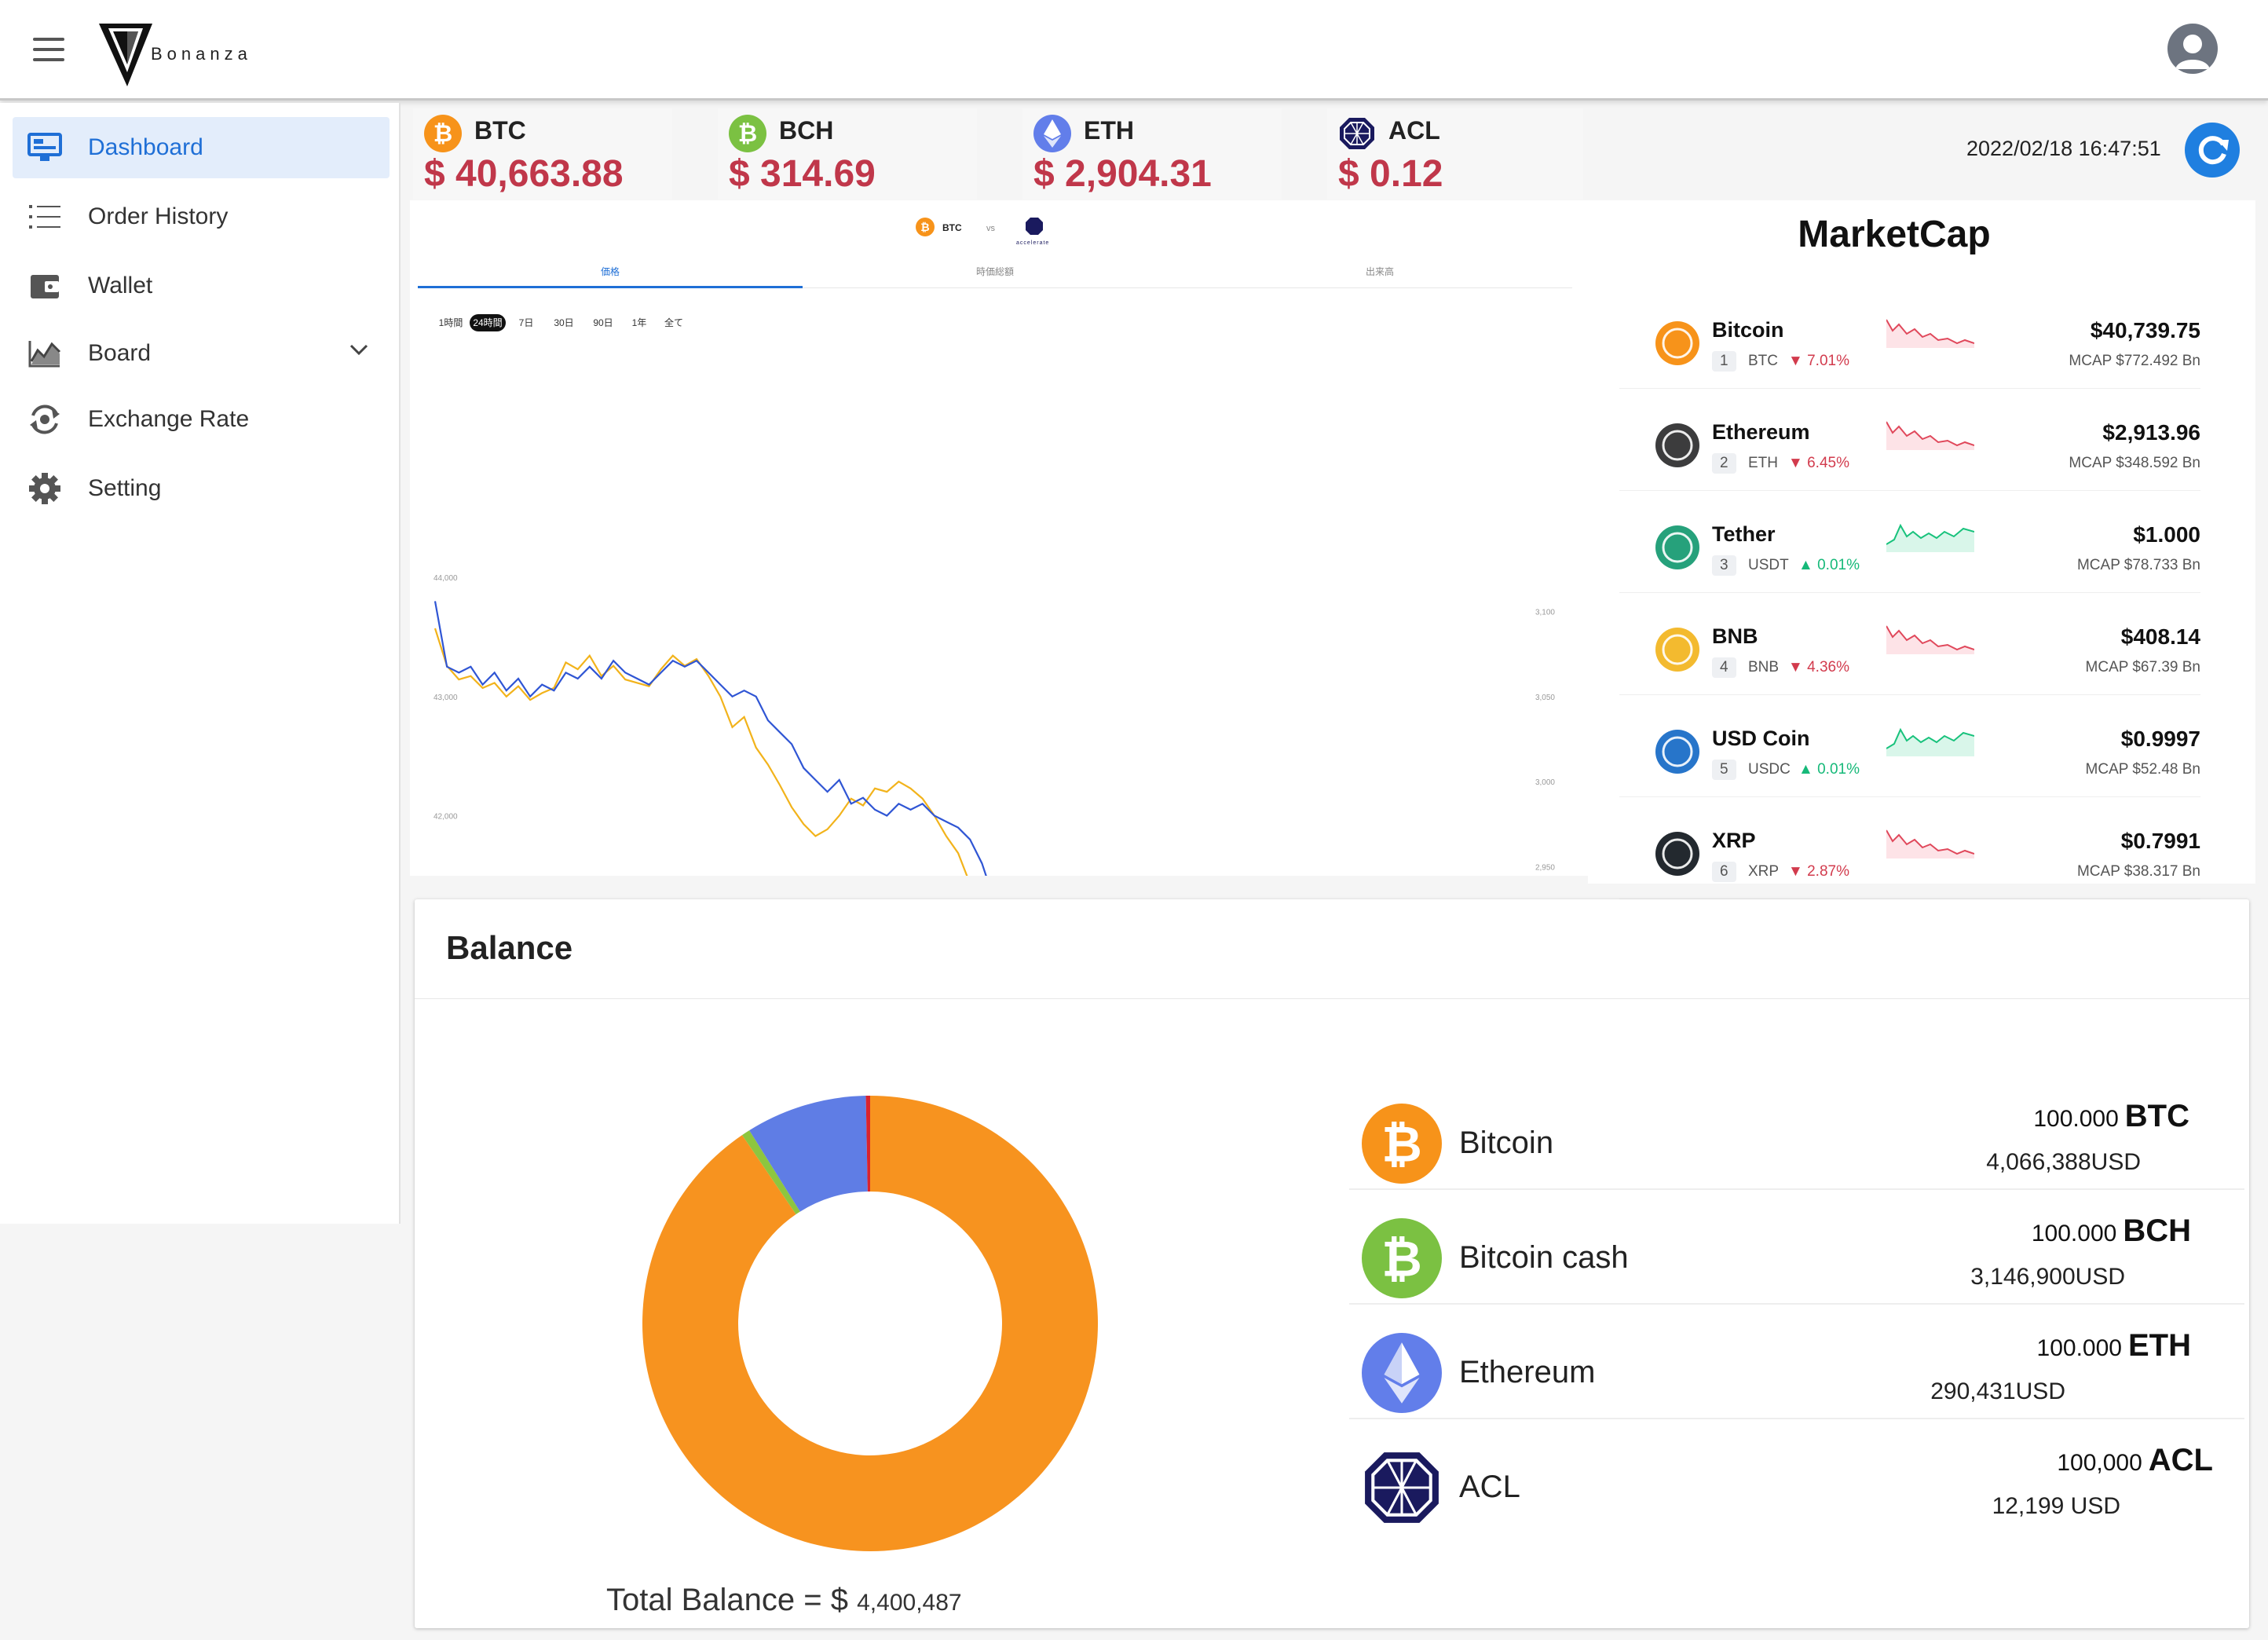 The height and width of the screenshot is (1640, 2268). Describe the element at coordinates (1724, 463) in the screenshot. I see `coin-rank: 2` at that location.